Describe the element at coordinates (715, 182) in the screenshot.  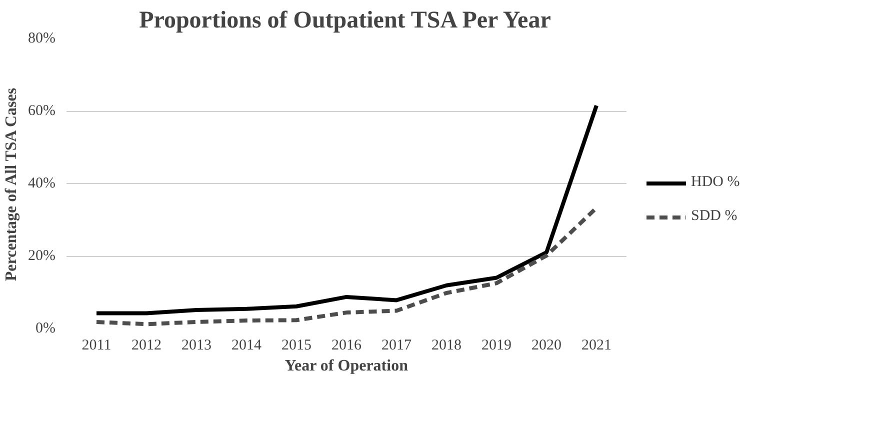
I see `legend-label: HDO %` at that location.